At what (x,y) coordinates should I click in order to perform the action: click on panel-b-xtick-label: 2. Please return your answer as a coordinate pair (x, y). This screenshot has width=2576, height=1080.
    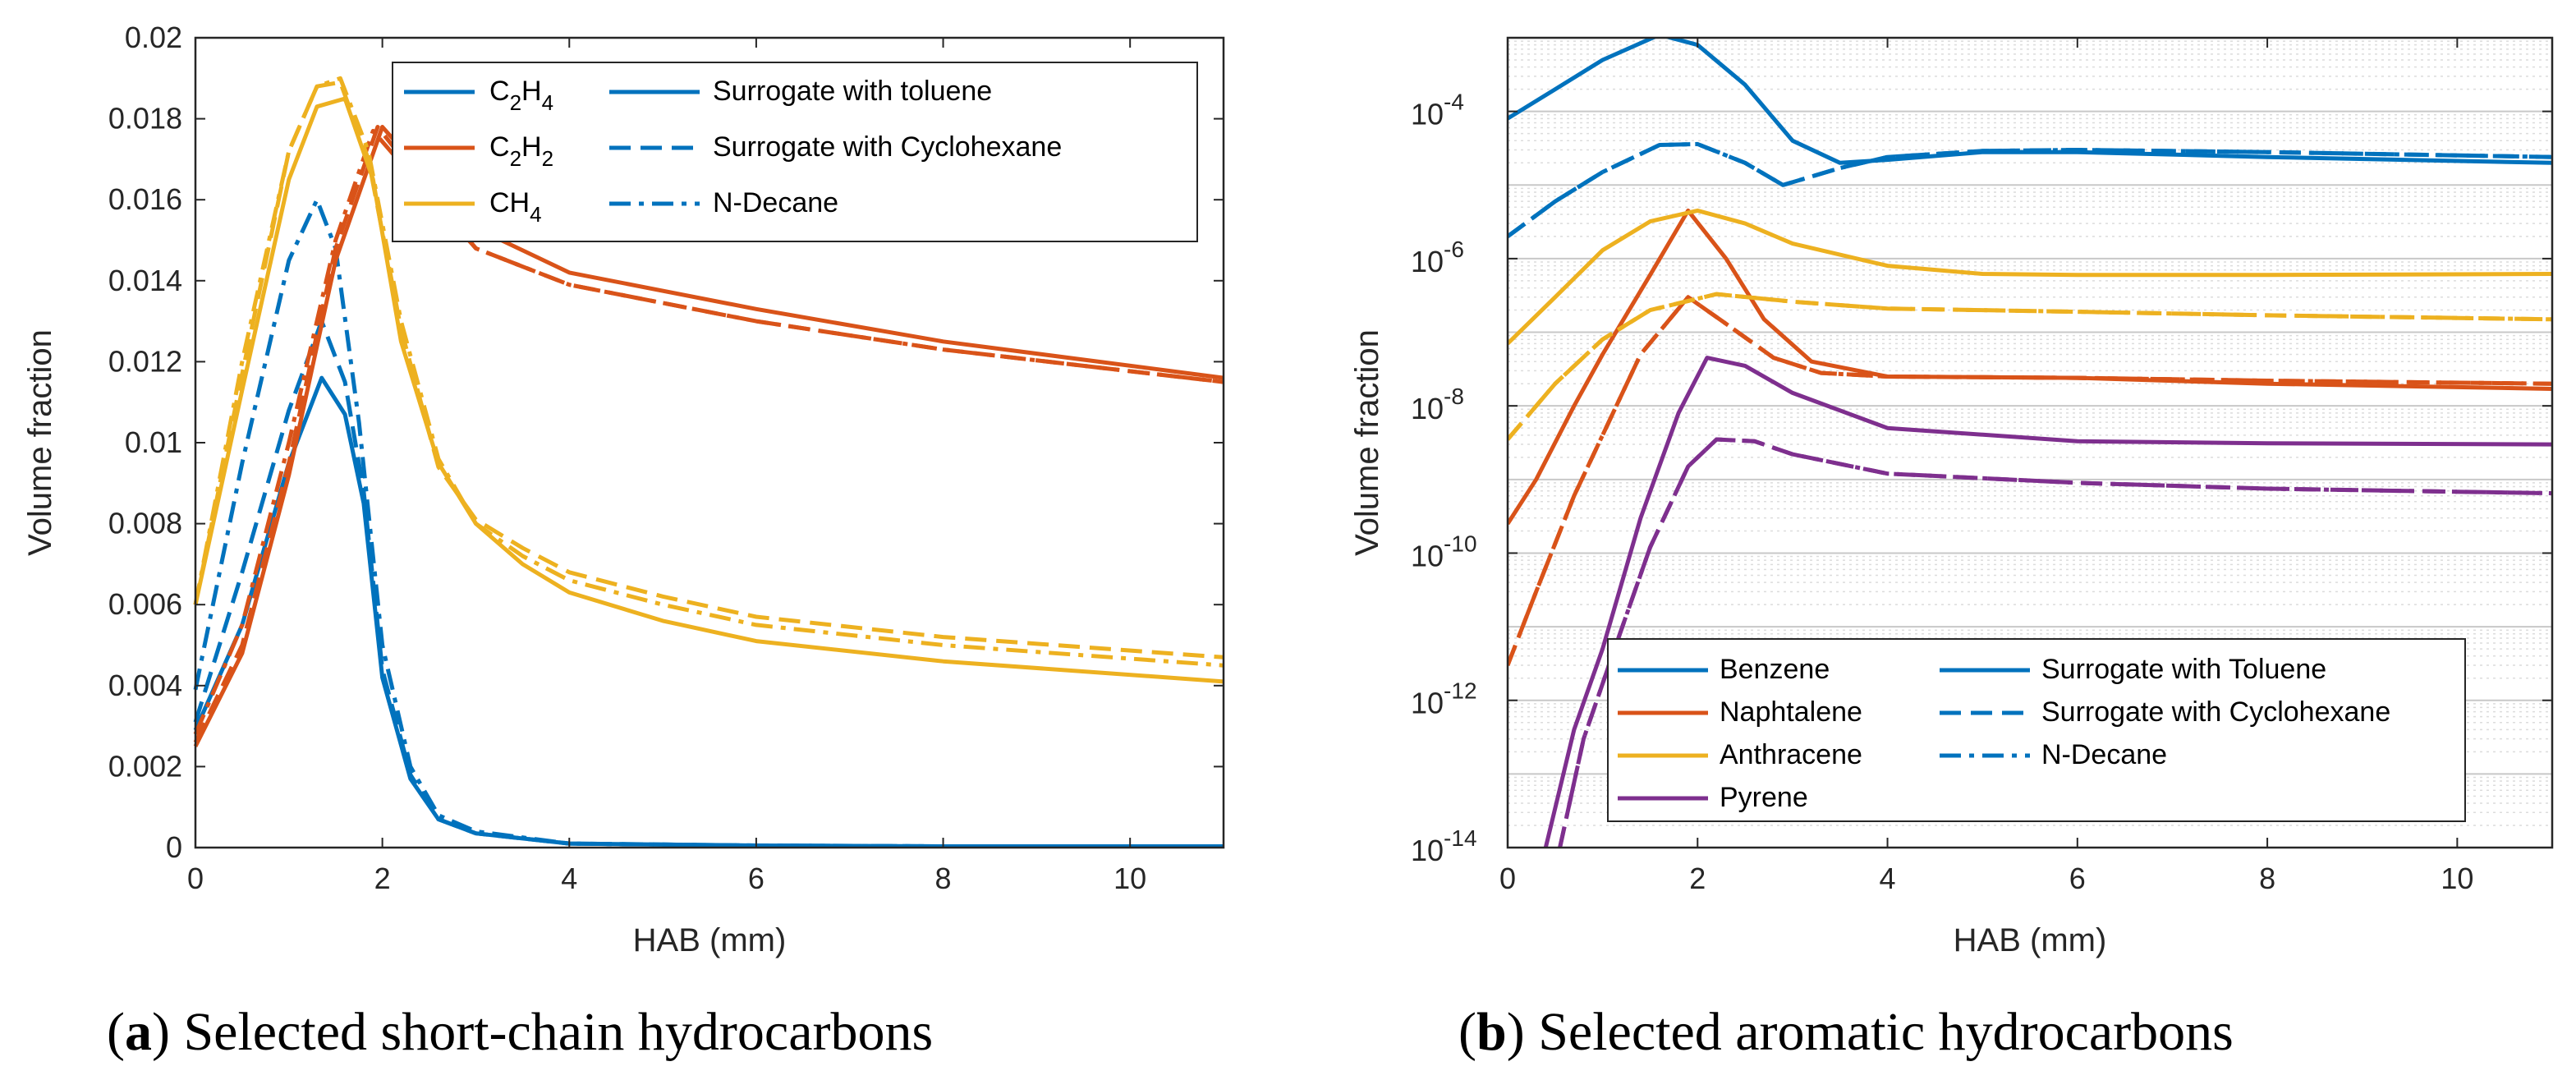
    Looking at the image, I should click on (1697, 878).